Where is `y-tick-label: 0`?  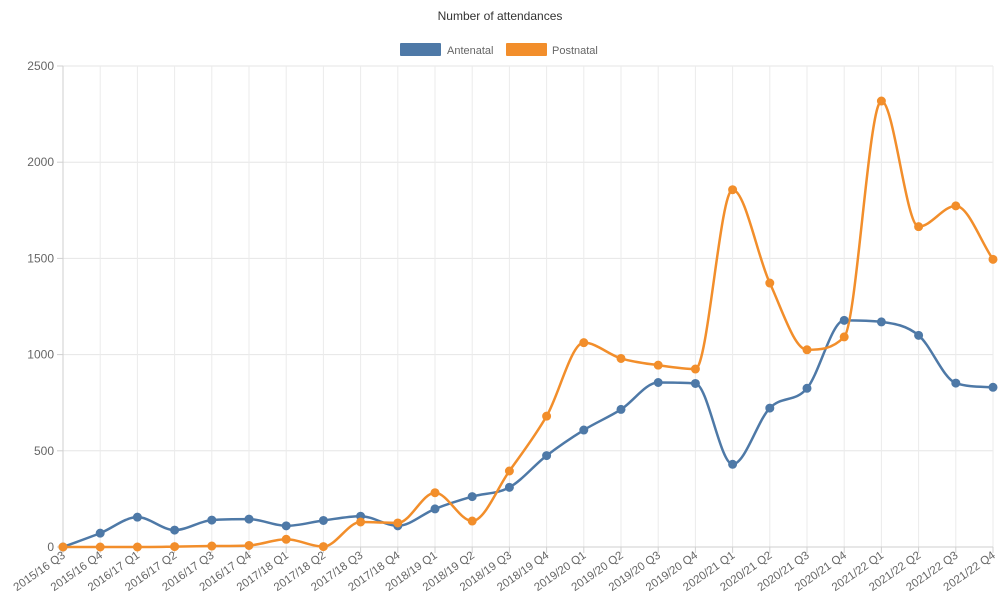 y-tick-label: 0 is located at coordinates (50, 547).